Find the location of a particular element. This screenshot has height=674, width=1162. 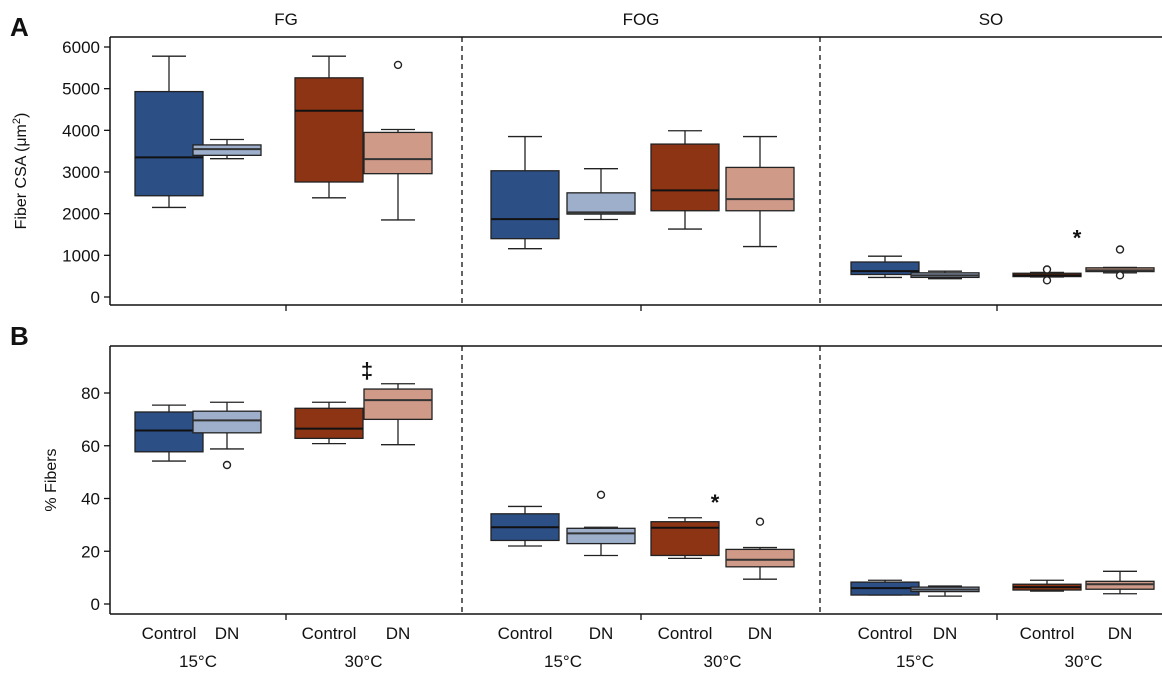

y-tick-label: 2000 is located at coordinates (81, 214).